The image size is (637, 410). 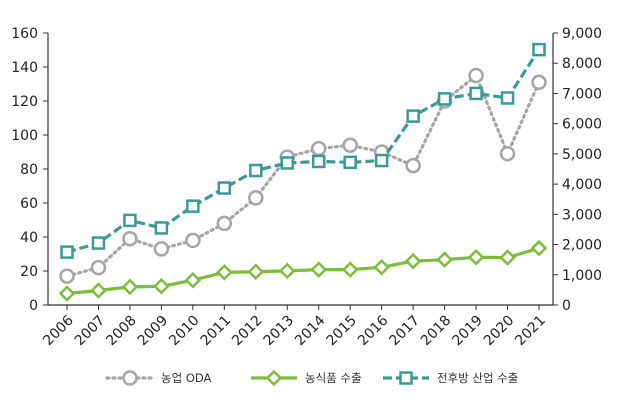 I want to click on x-tick-label: 2010, so click(x=184, y=331).